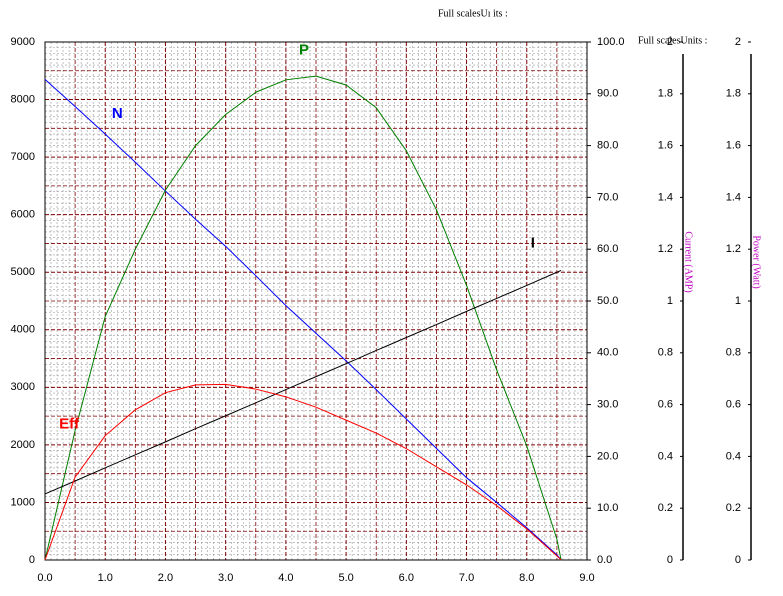 The width and height of the screenshot is (783, 596). What do you see at coordinates (23, 272) in the screenshot?
I see `y-tick-label: 5000` at bounding box center [23, 272].